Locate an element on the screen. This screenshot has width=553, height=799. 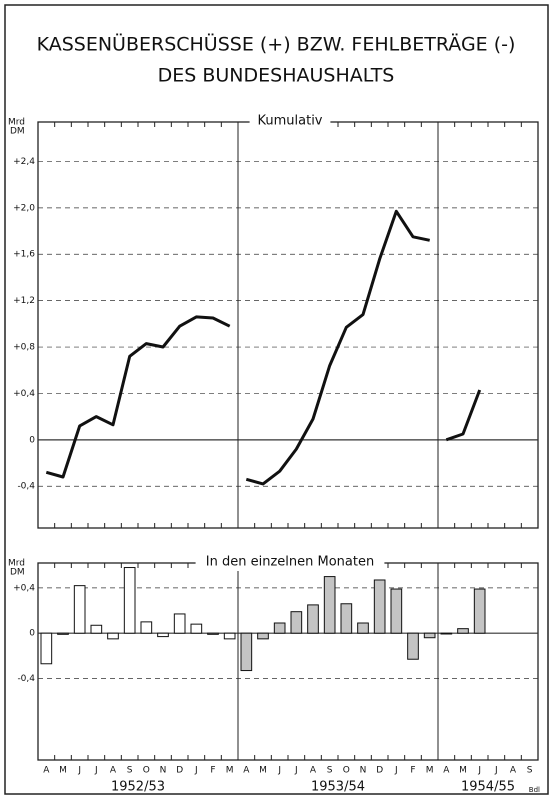
year-label: 1952/53 is located at coordinates (138, 787).